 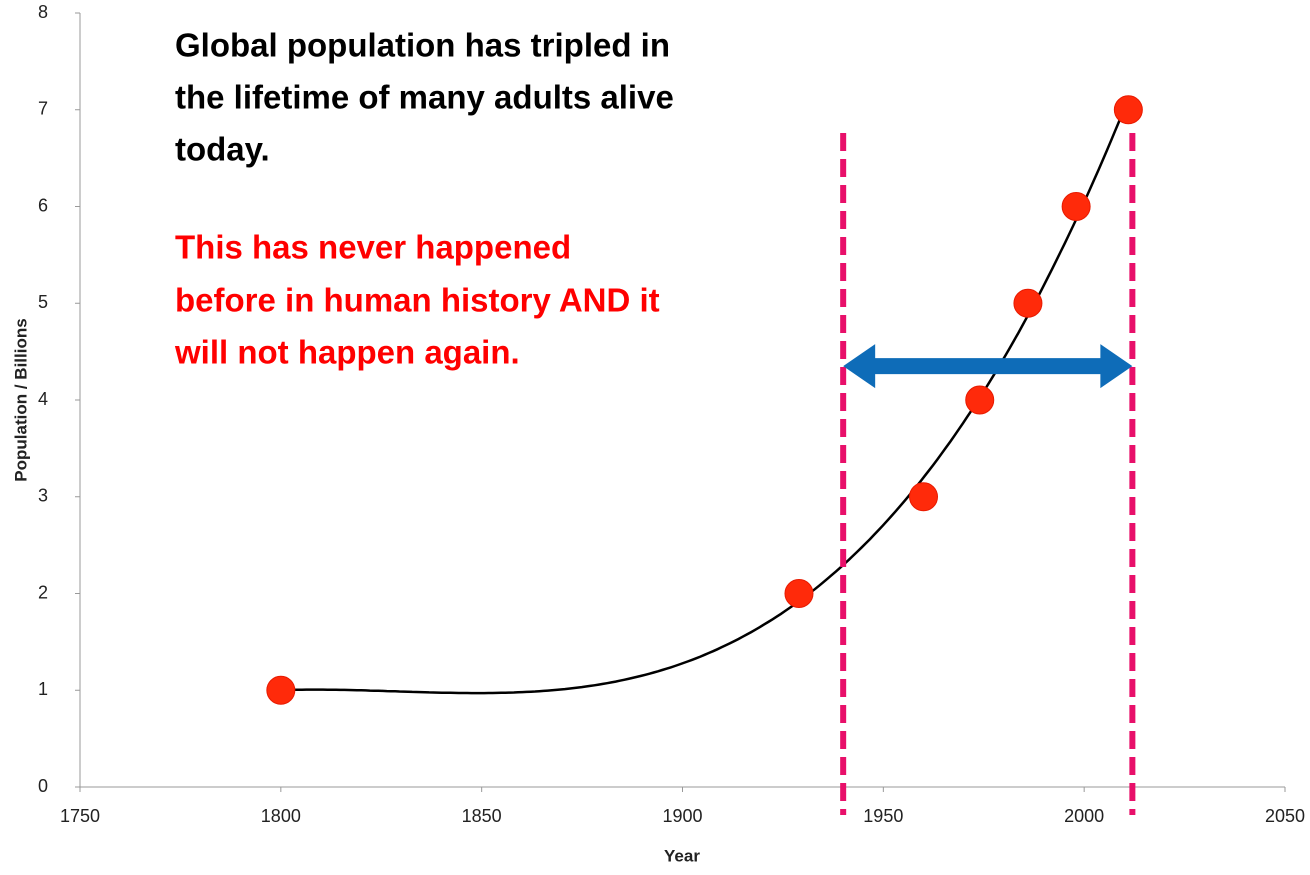 I want to click on x-tick-label: 1850, so click(x=482, y=816).